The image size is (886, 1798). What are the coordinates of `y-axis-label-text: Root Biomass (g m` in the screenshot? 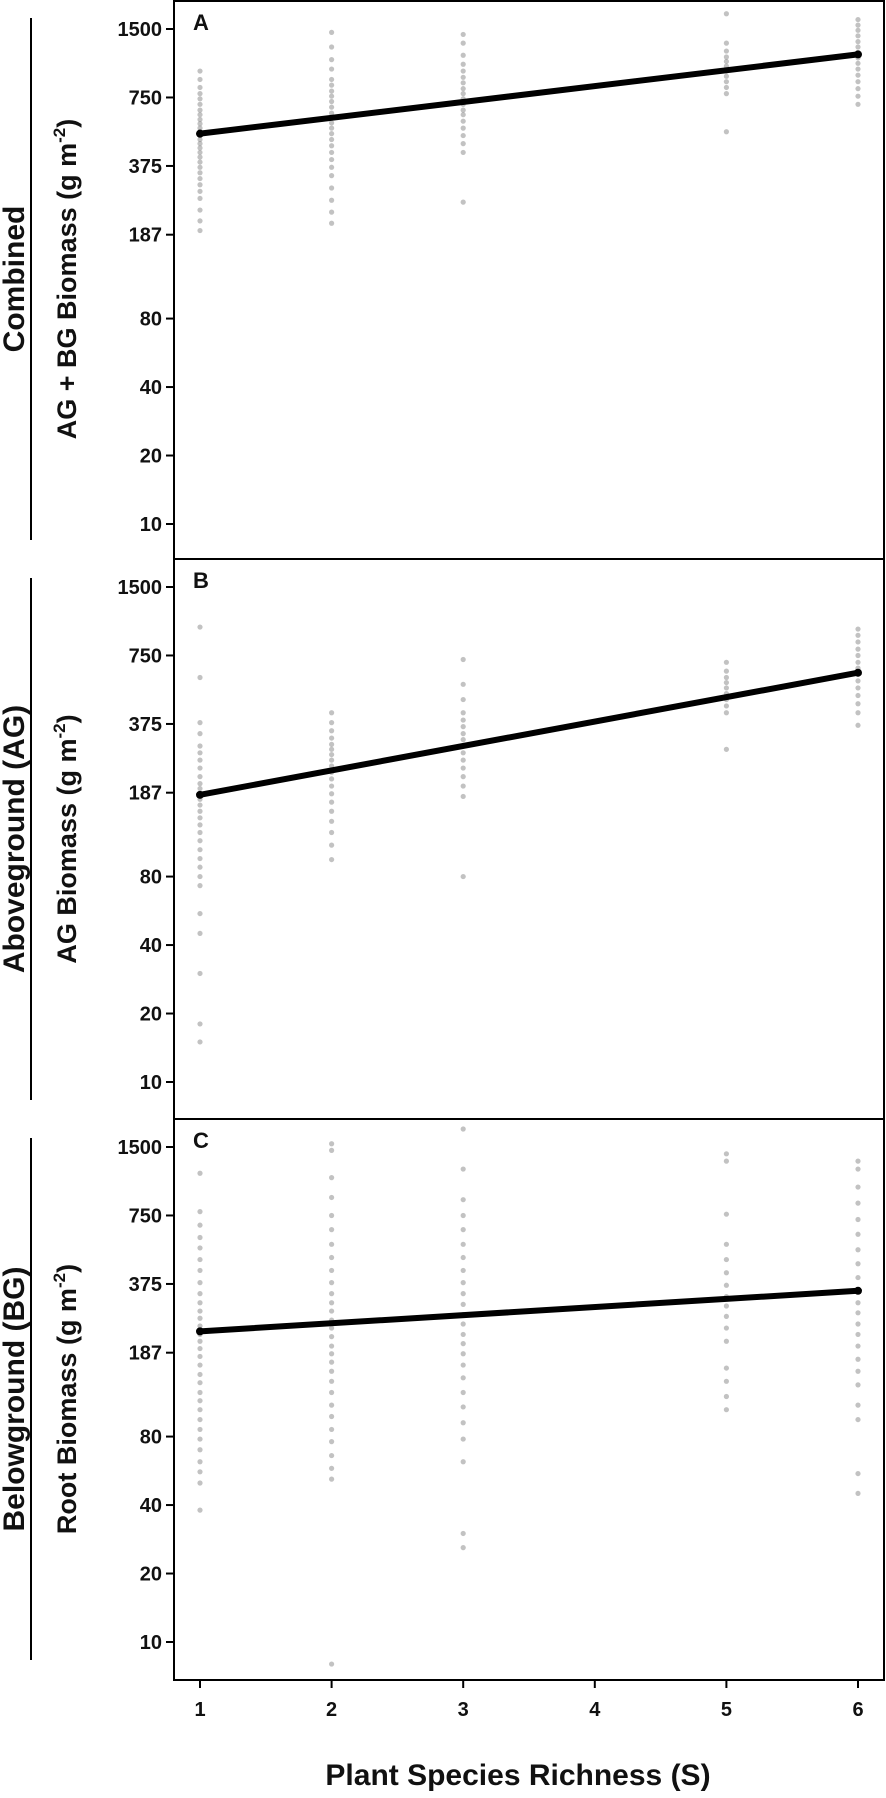 It's located at (67, 1411).